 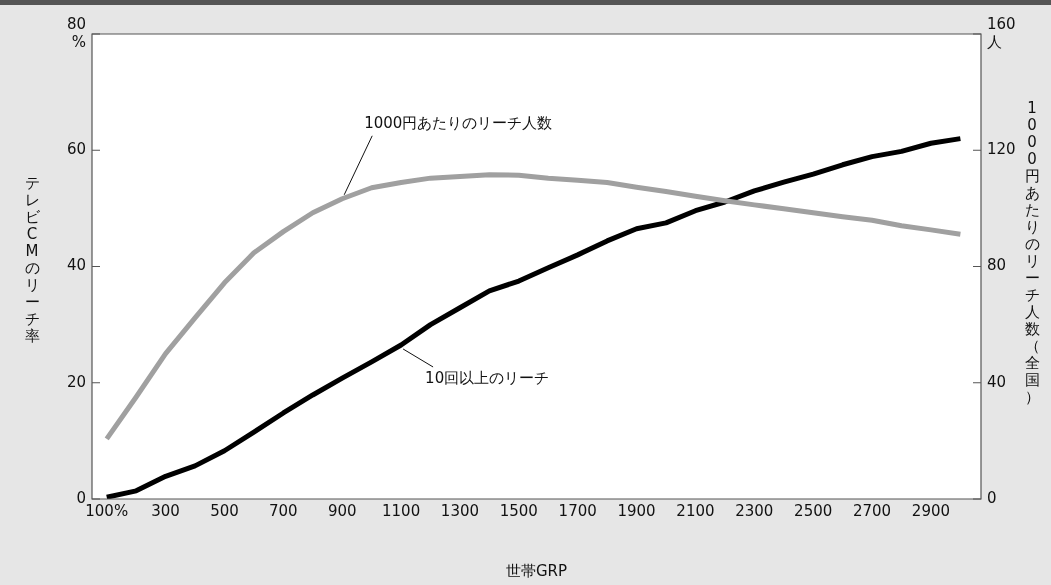 What do you see at coordinates (992, 497) in the screenshot?
I see `y2-tick-label: 0` at bounding box center [992, 497].